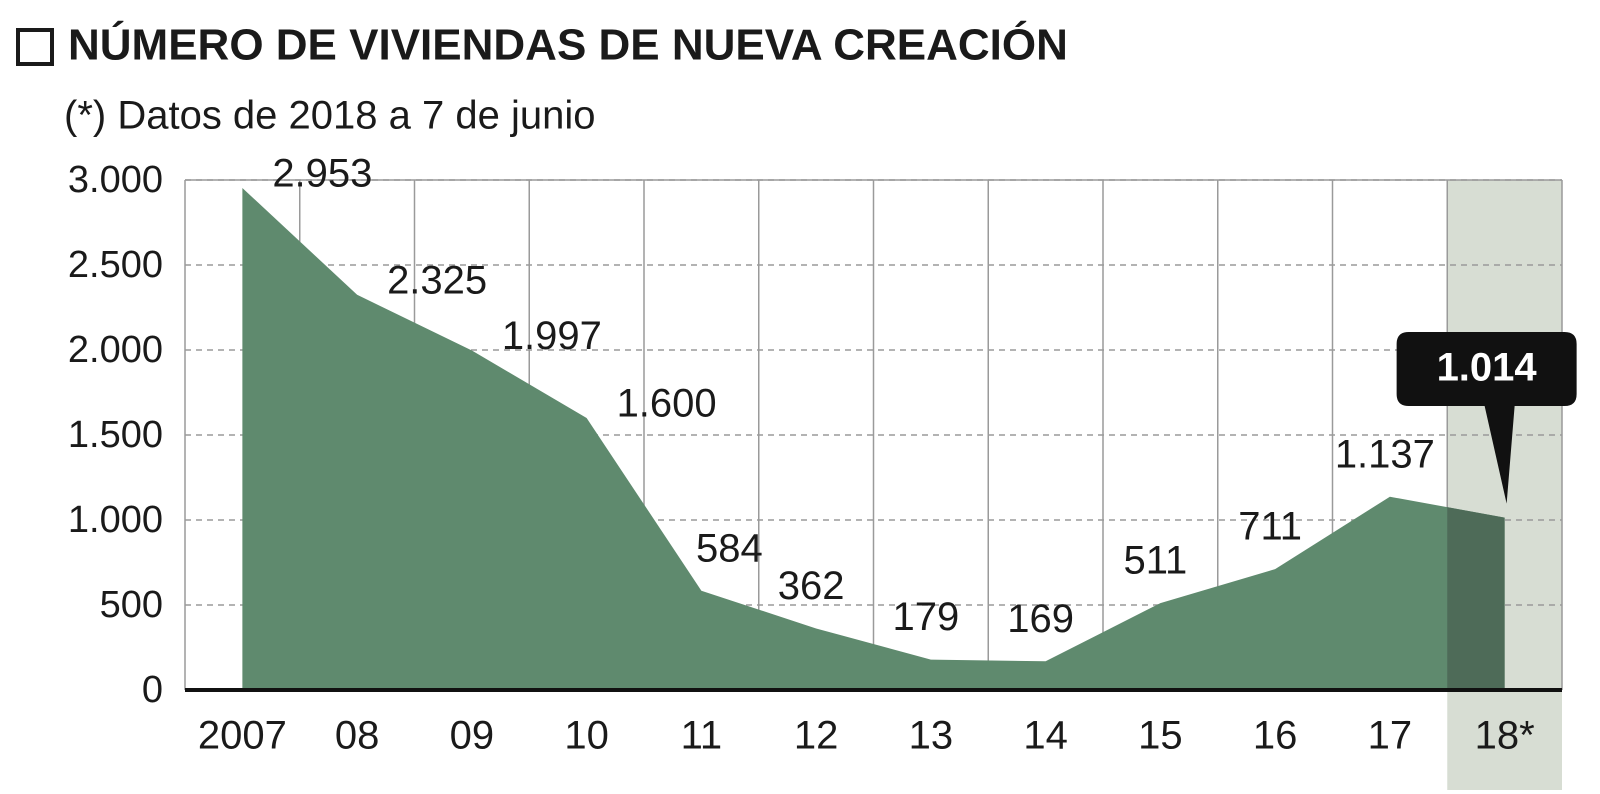  I want to click on value-label: 2.953, so click(322, 174).